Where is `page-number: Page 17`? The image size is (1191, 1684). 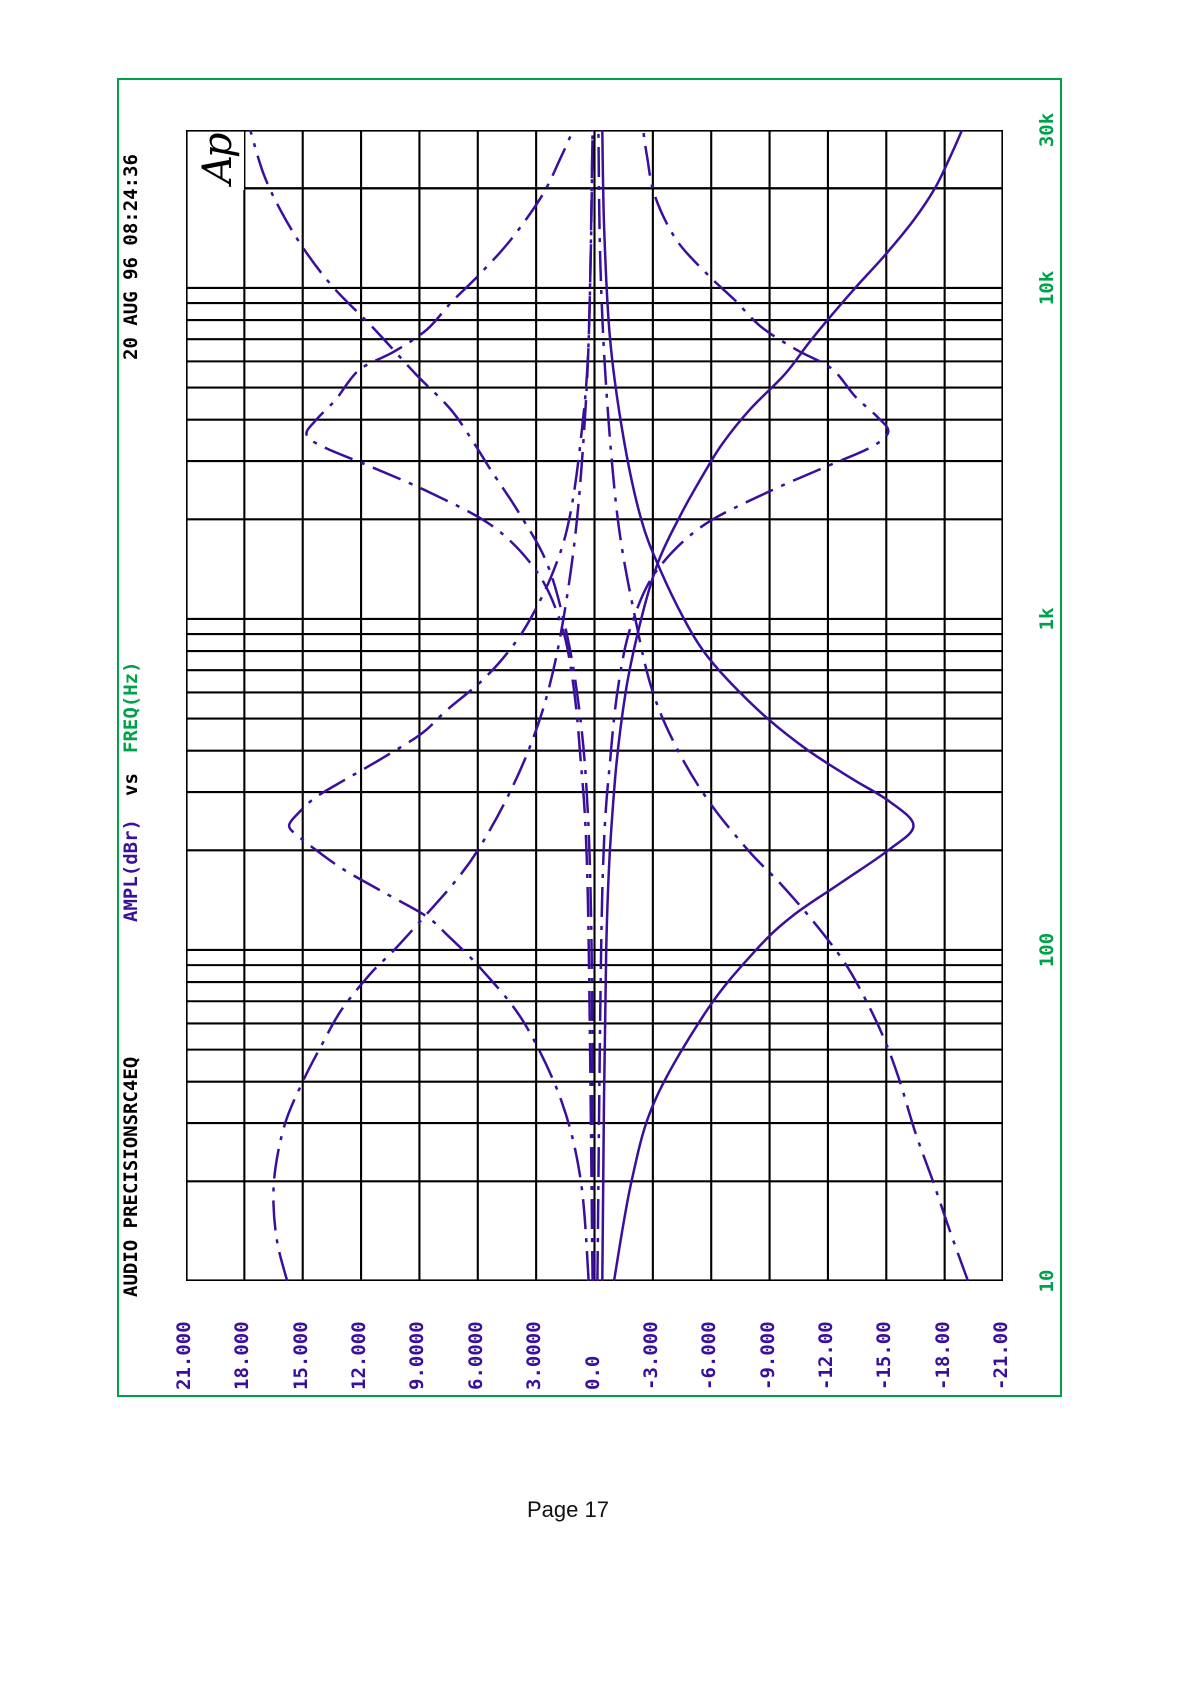 page-number: Page 17 is located at coordinates (568, 1509).